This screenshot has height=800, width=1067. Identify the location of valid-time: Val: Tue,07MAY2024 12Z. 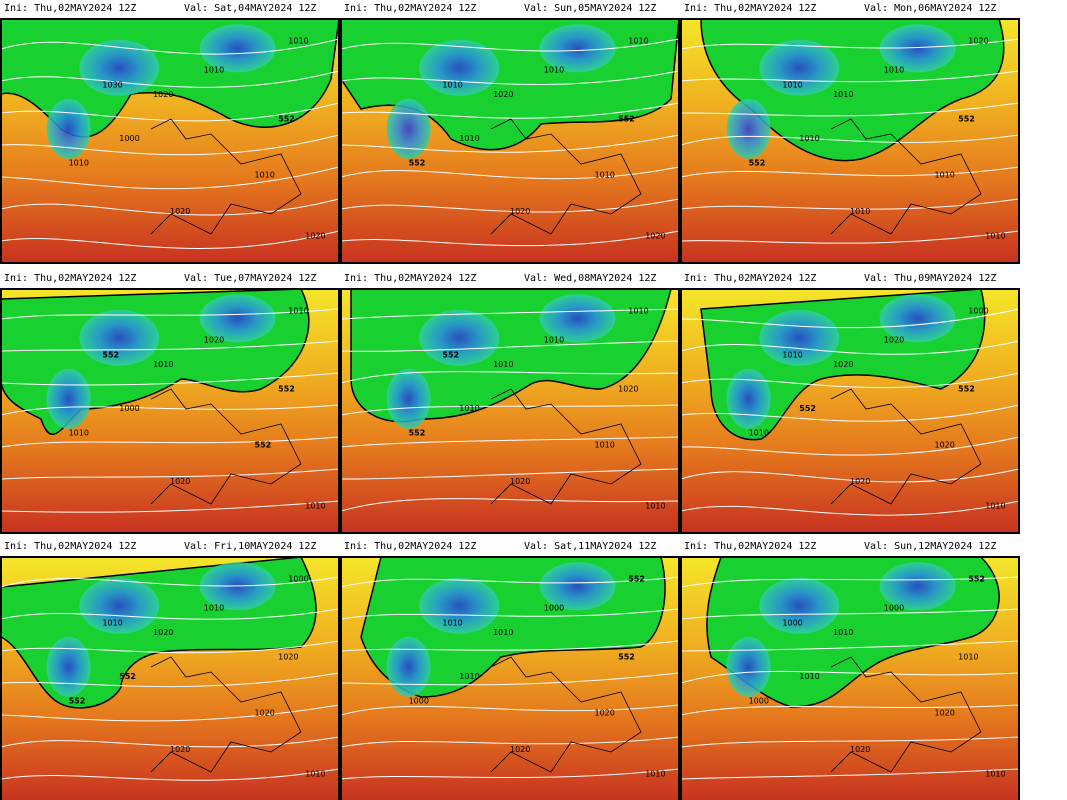
(250, 278).